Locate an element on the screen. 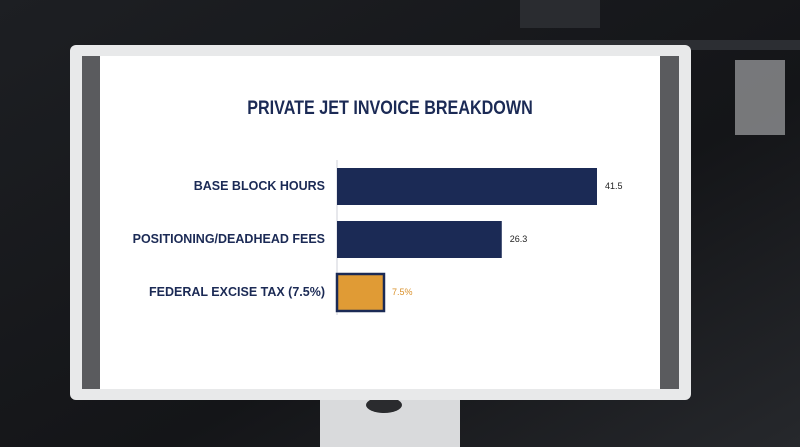 The height and width of the screenshot is (447, 800). value-label: 7.5% is located at coordinates (402, 292).